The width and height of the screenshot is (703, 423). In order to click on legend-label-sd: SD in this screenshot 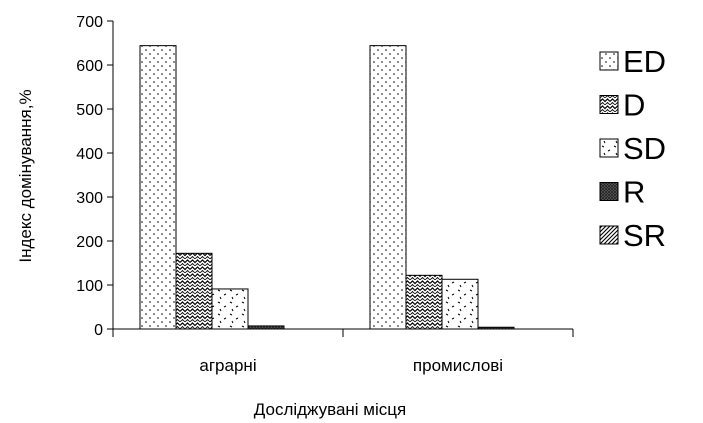, I will do `click(644, 148)`.